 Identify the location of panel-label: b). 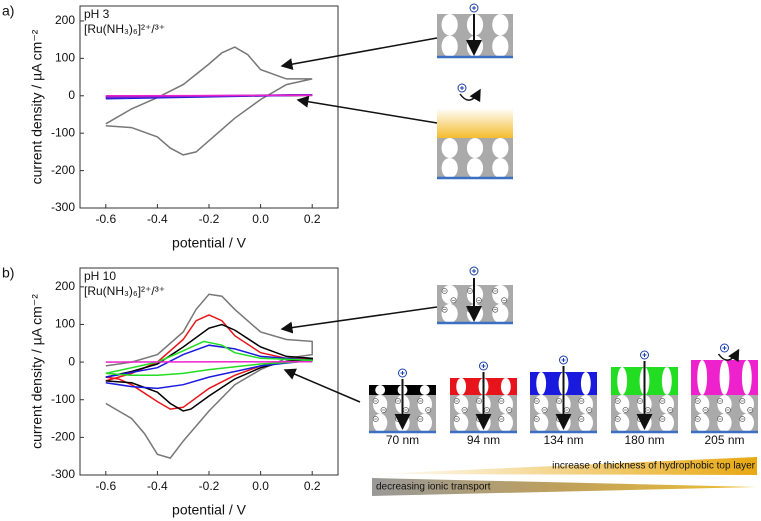
(8, 273).